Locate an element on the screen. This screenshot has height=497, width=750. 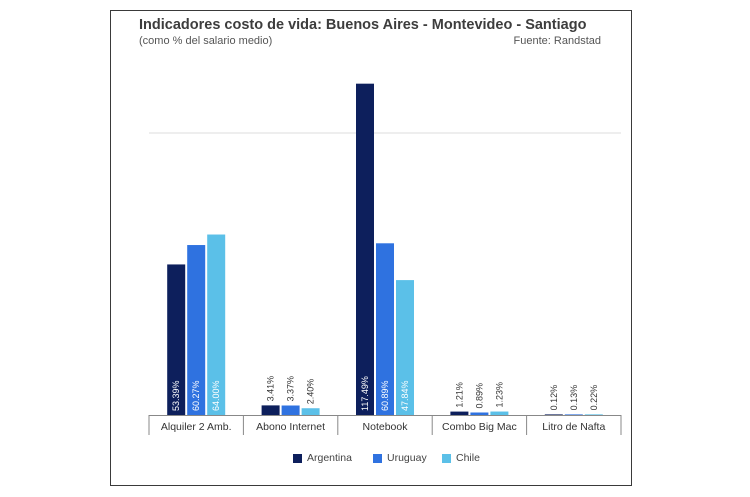
category-label-alquiler-2-amb: Alquiler 2 Amb. is located at coordinates (196, 427).